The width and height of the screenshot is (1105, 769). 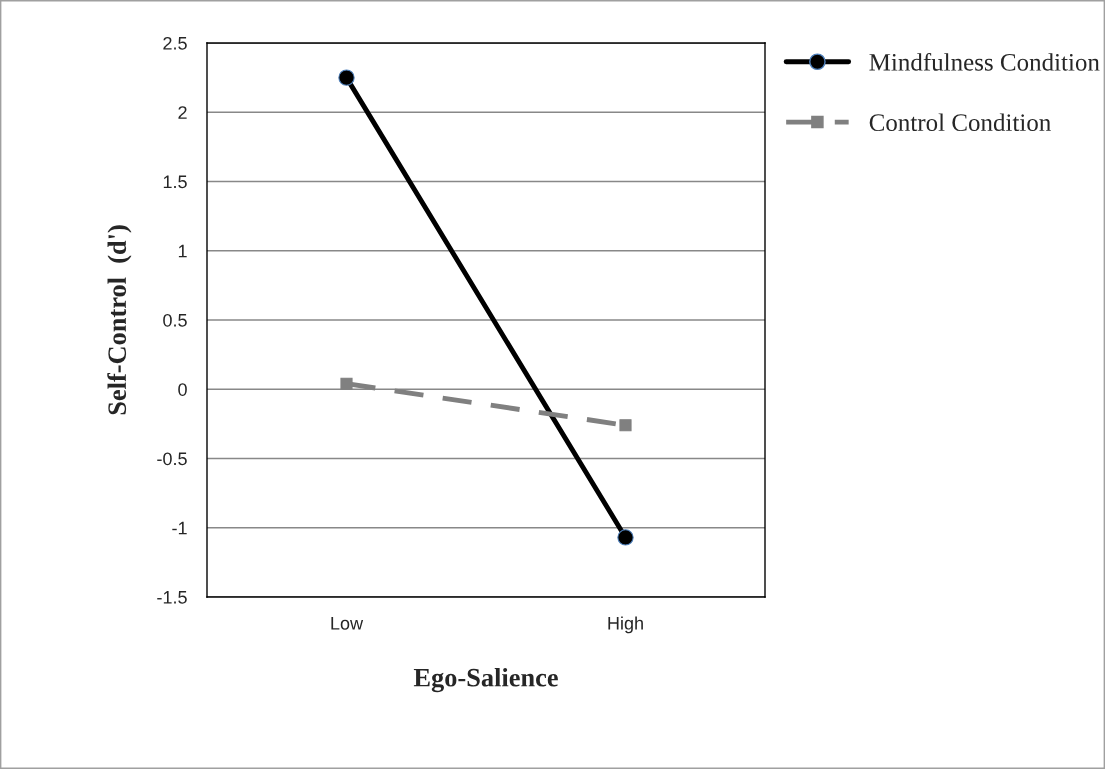 I want to click on y-axis-title: Self-Control (d'), so click(x=119, y=320).